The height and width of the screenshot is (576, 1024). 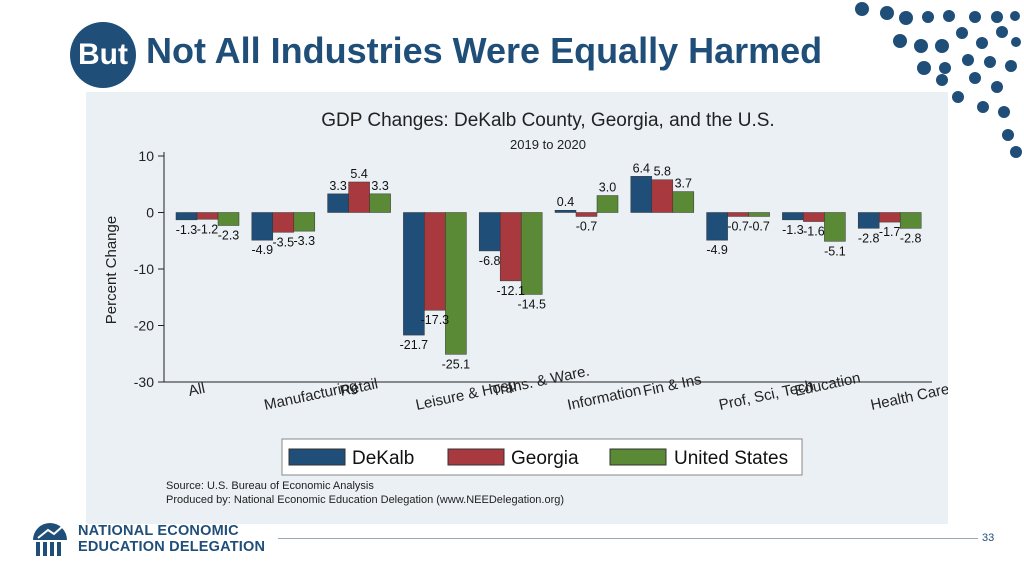 What do you see at coordinates (545, 458) in the screenshot?
I see `legend-label-georgia: Georgia` at bounding box center [545, 458].